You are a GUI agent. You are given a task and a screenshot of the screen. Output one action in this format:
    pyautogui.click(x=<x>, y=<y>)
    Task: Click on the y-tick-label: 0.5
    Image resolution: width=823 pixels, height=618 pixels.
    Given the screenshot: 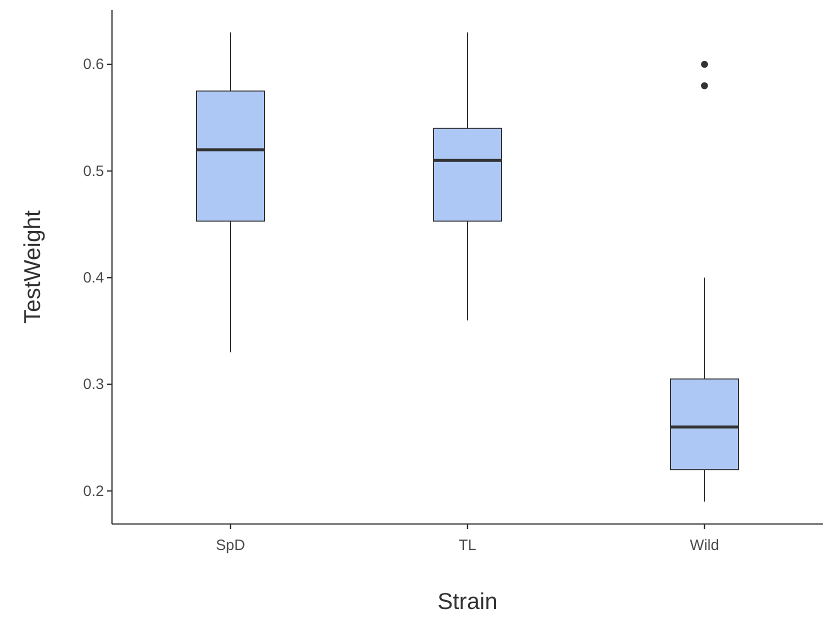 What is the action you would take?
    pyautogui.click(x=93, y=171)
    